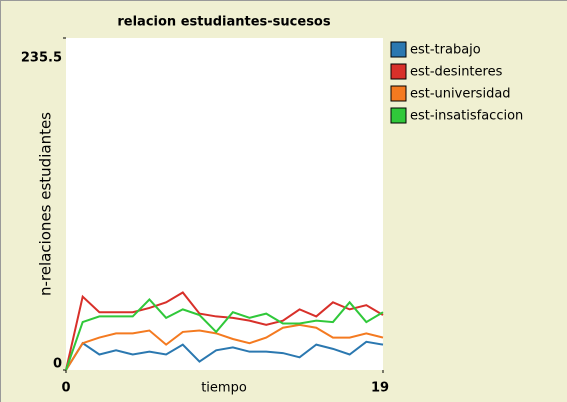 The image size is (567, 402). What do you see at coordinates (46, 204) in the screenshot?
I see `y-axis-label: n-relaciones estudiantes` at bounding box center [46, 204].